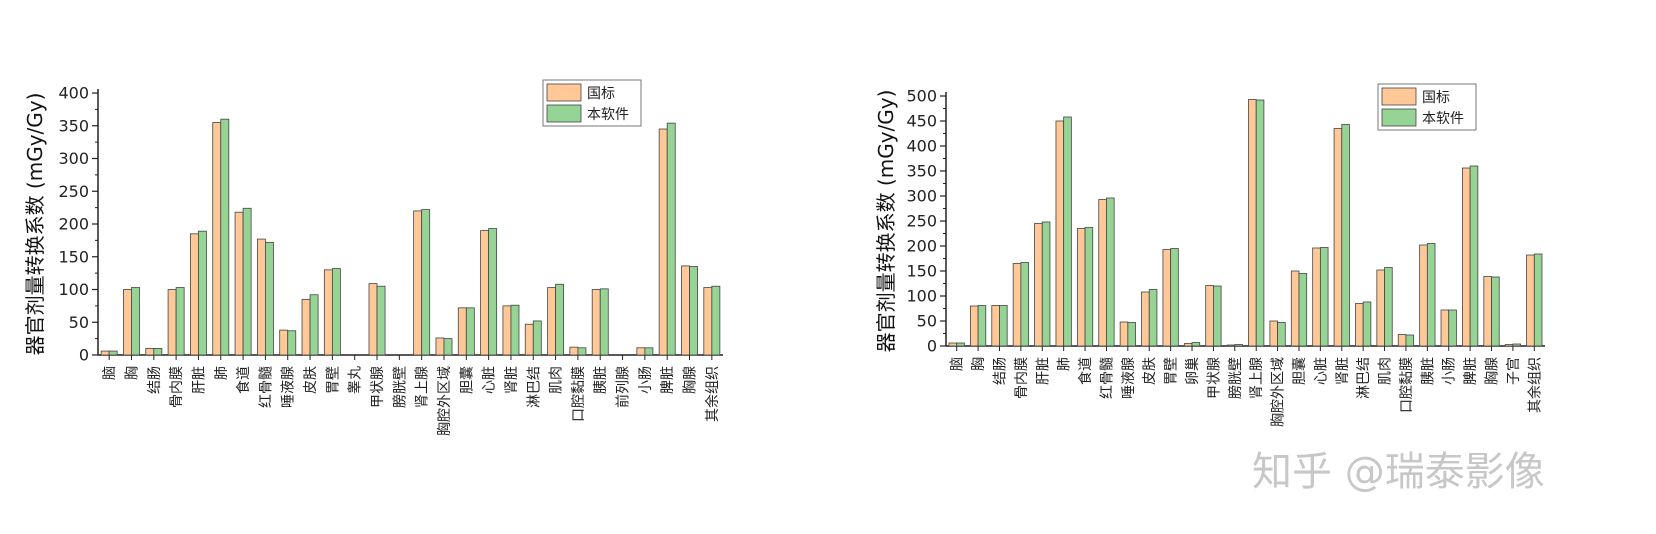 The image size is (1656, 534). Describe the element at coordinates (73, 125) in the screenshot. I see `y-tick-label: 350` at that location.